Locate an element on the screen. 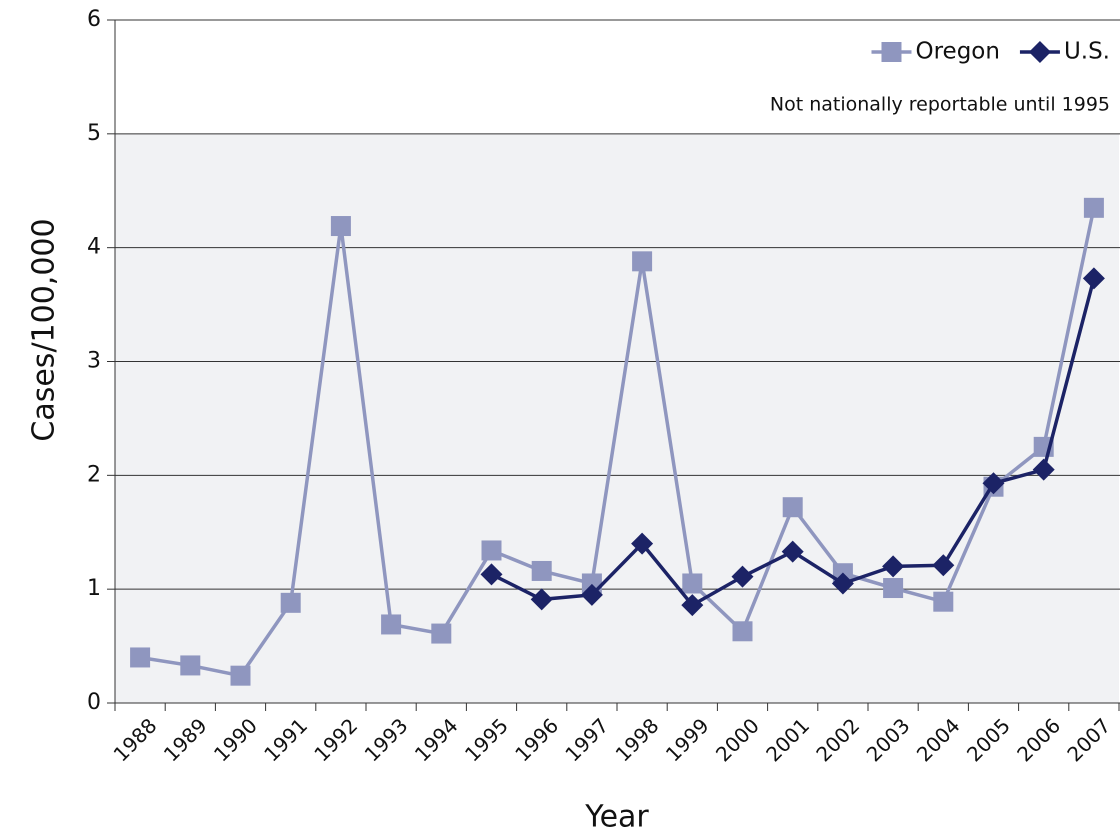 The image size is (1120, 837). y-axis-label: Cases/100,000 is located at coordinates (44, 329).